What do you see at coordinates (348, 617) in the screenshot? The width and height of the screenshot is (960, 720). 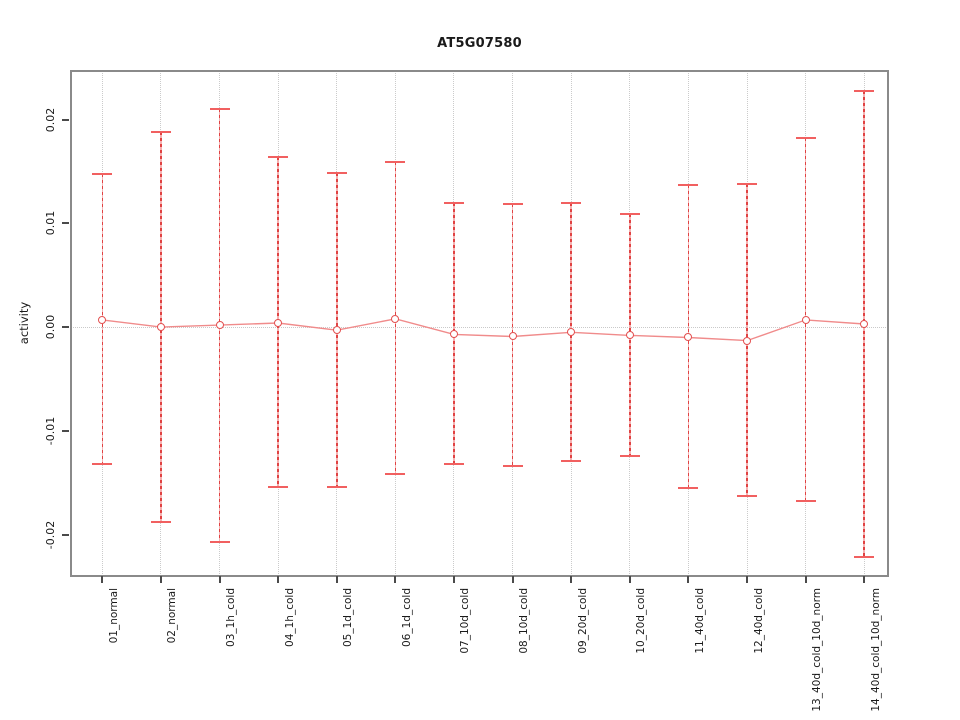 I see `x-tick-label: 05_1d_cold` at bounding box center [348, 617].